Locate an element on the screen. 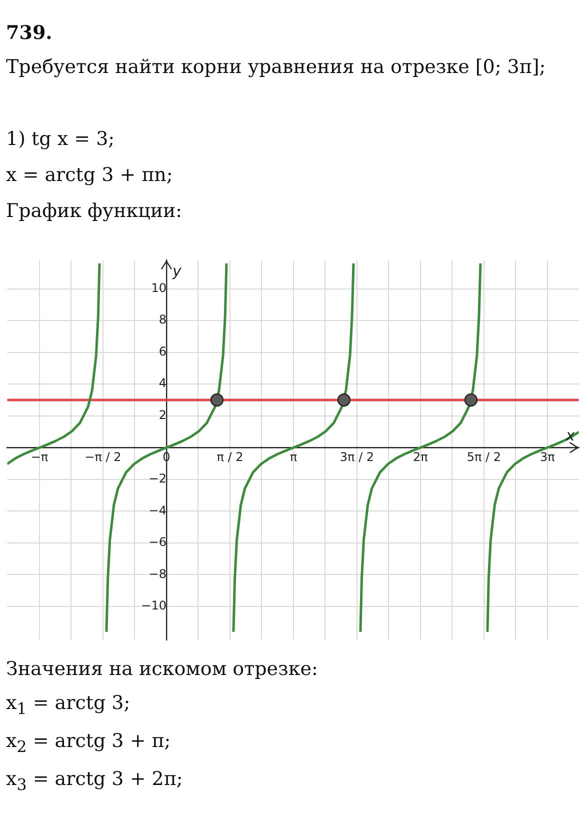 The height and width of the screenshot is (828, 586). y-tick-label: −8 is located at coordinates (157, 573).